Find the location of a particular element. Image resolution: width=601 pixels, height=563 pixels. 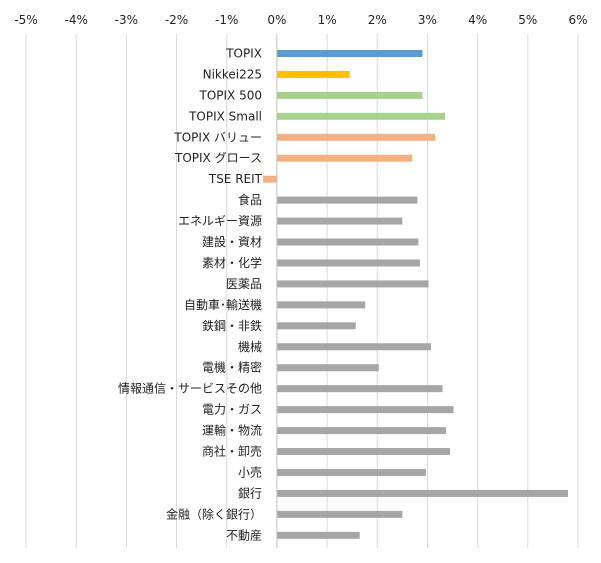

x-tick-label: -4% is located at coordinates (75, 20).